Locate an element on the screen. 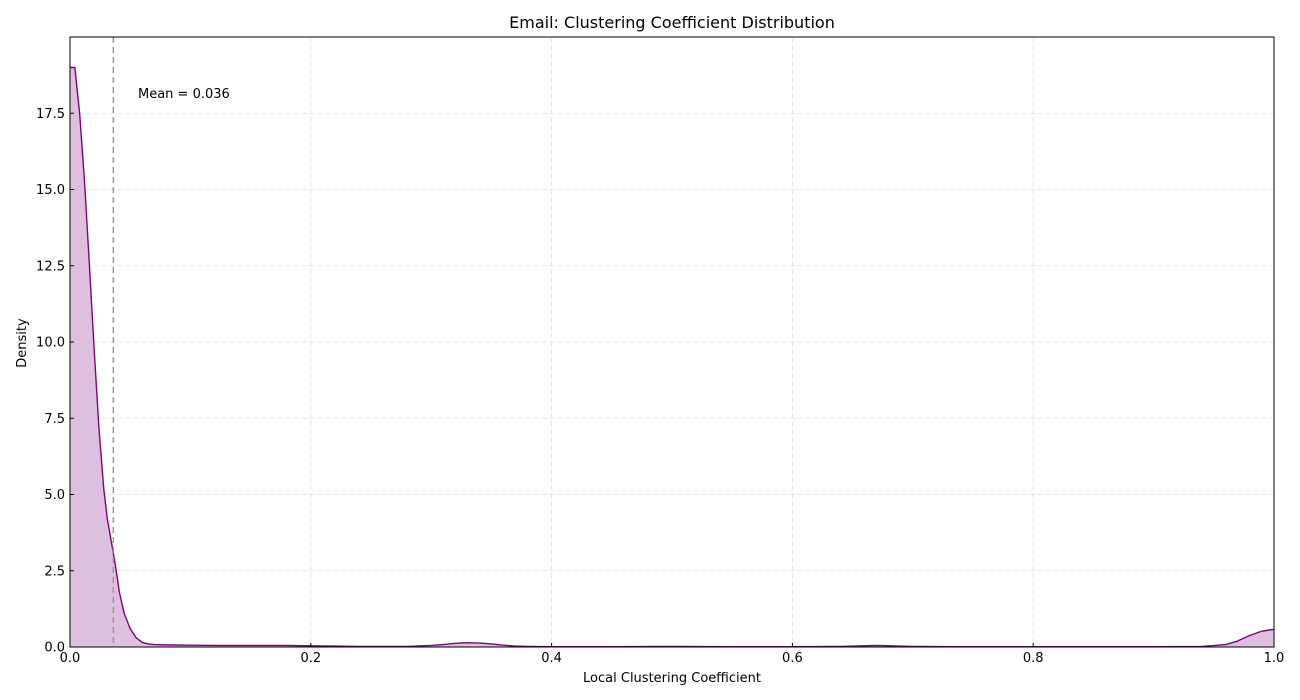 This screenshot has width=1300, height=700. y-tick-label: 12.5 is located at coordinates (50, 266).